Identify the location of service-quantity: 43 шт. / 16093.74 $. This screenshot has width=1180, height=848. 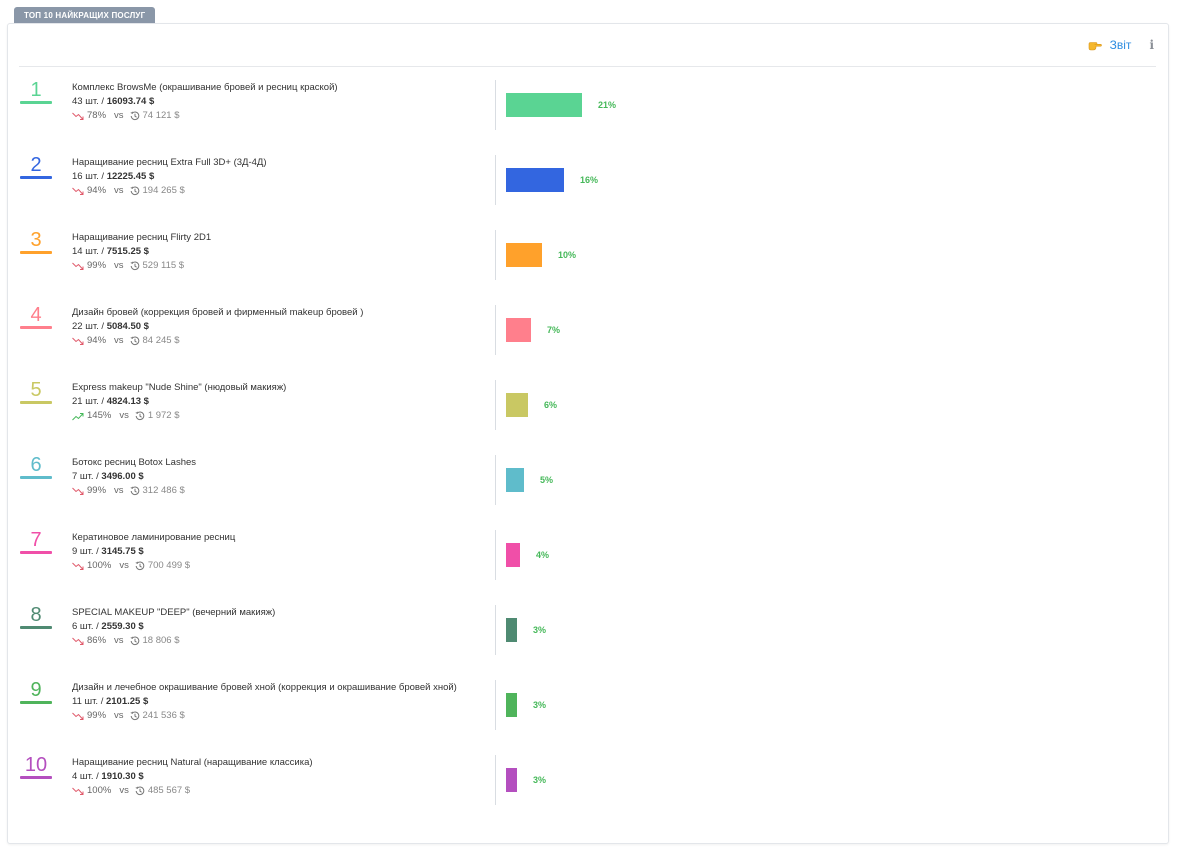
(205, 102).